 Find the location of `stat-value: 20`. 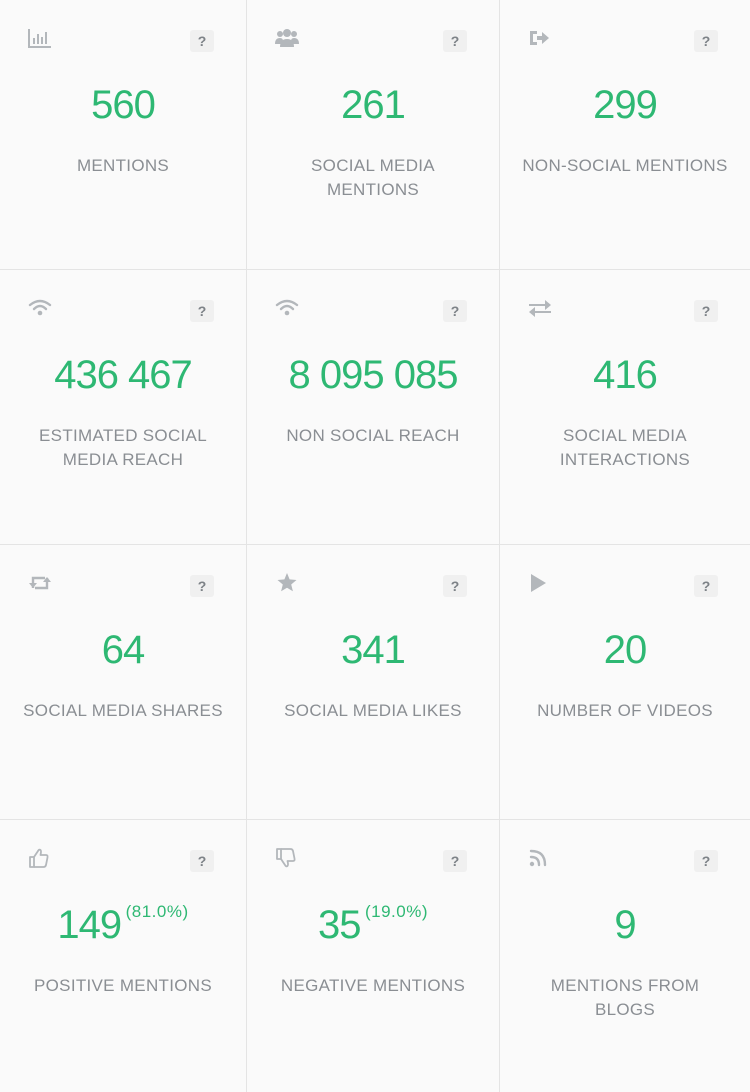

stat-value: 20 is located at coordinates (625, 650).